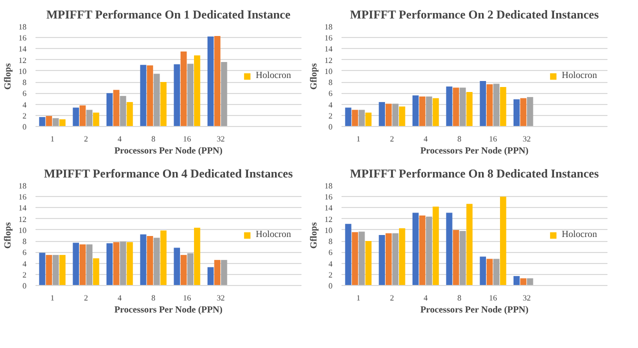  Describe the element at coordinates (86, 298) in the screenshot. I see `x-tick-label: 2` at that location.